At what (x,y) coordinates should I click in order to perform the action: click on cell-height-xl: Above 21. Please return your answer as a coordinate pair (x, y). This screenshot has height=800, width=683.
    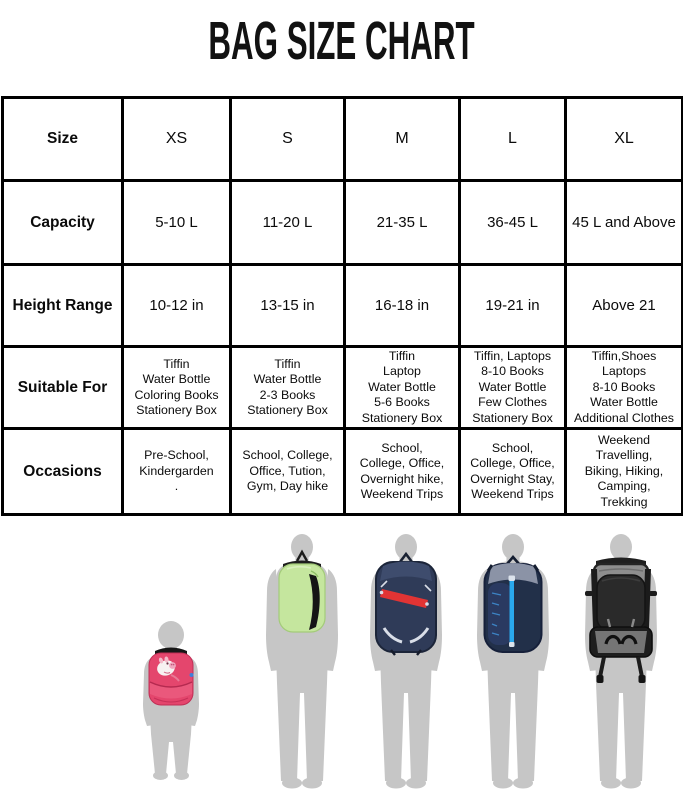
    Looking at the image, I should click on (623, 305).